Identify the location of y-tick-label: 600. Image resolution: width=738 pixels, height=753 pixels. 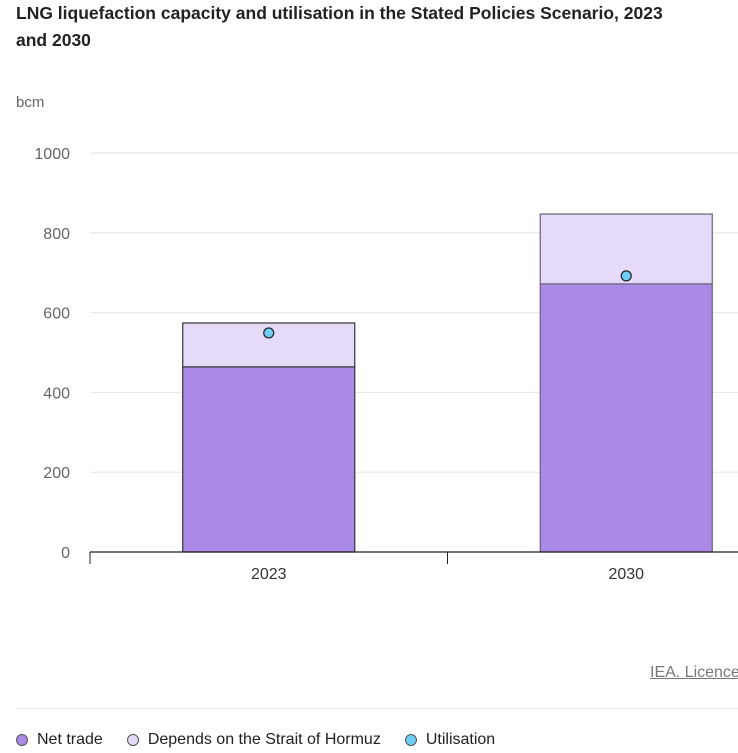
(56, 314).